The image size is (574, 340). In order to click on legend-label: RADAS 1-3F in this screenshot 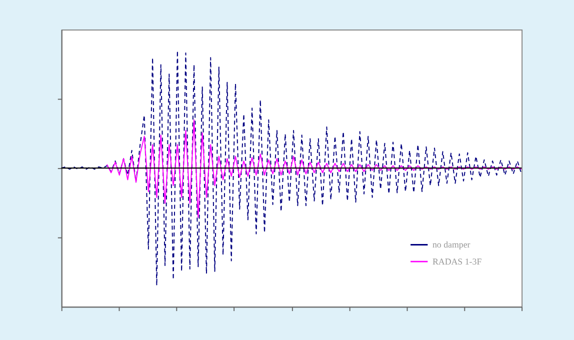, I will do `click(457, 261)`.